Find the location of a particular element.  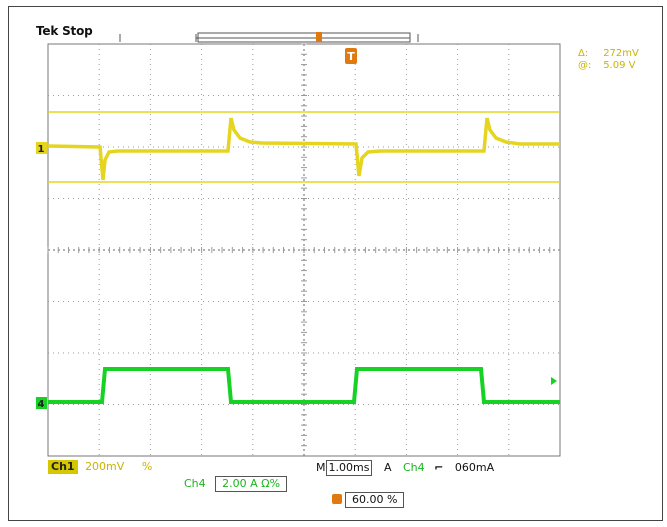

ch1-ground-marker: 1 is located at coordinates (41, 148).